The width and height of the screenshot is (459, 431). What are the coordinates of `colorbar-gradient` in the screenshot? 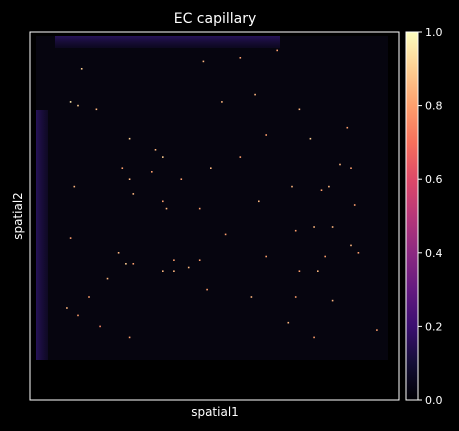 It's located at (412, 216).